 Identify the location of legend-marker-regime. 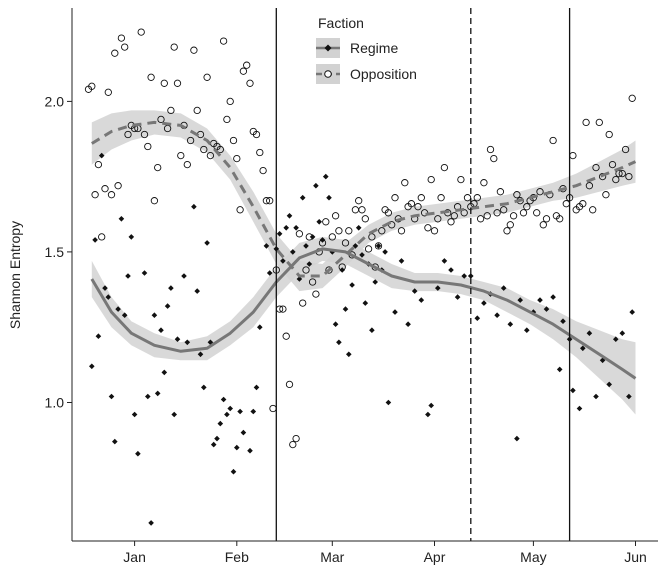
(328, 48).